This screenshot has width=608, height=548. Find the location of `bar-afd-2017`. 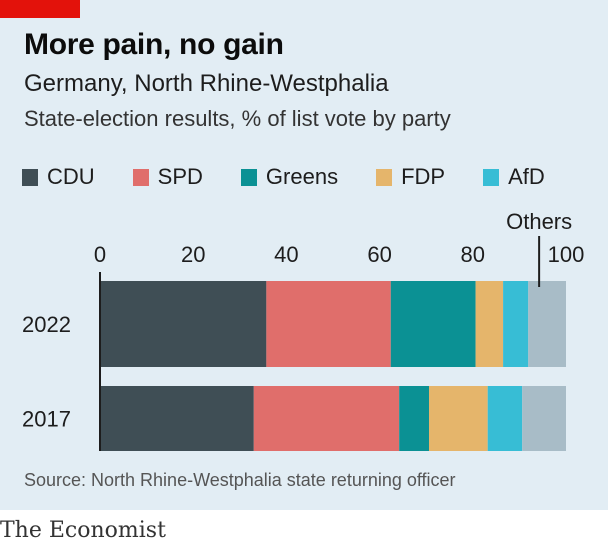

bar-afd-2017 is located at coordinates (505, 418).